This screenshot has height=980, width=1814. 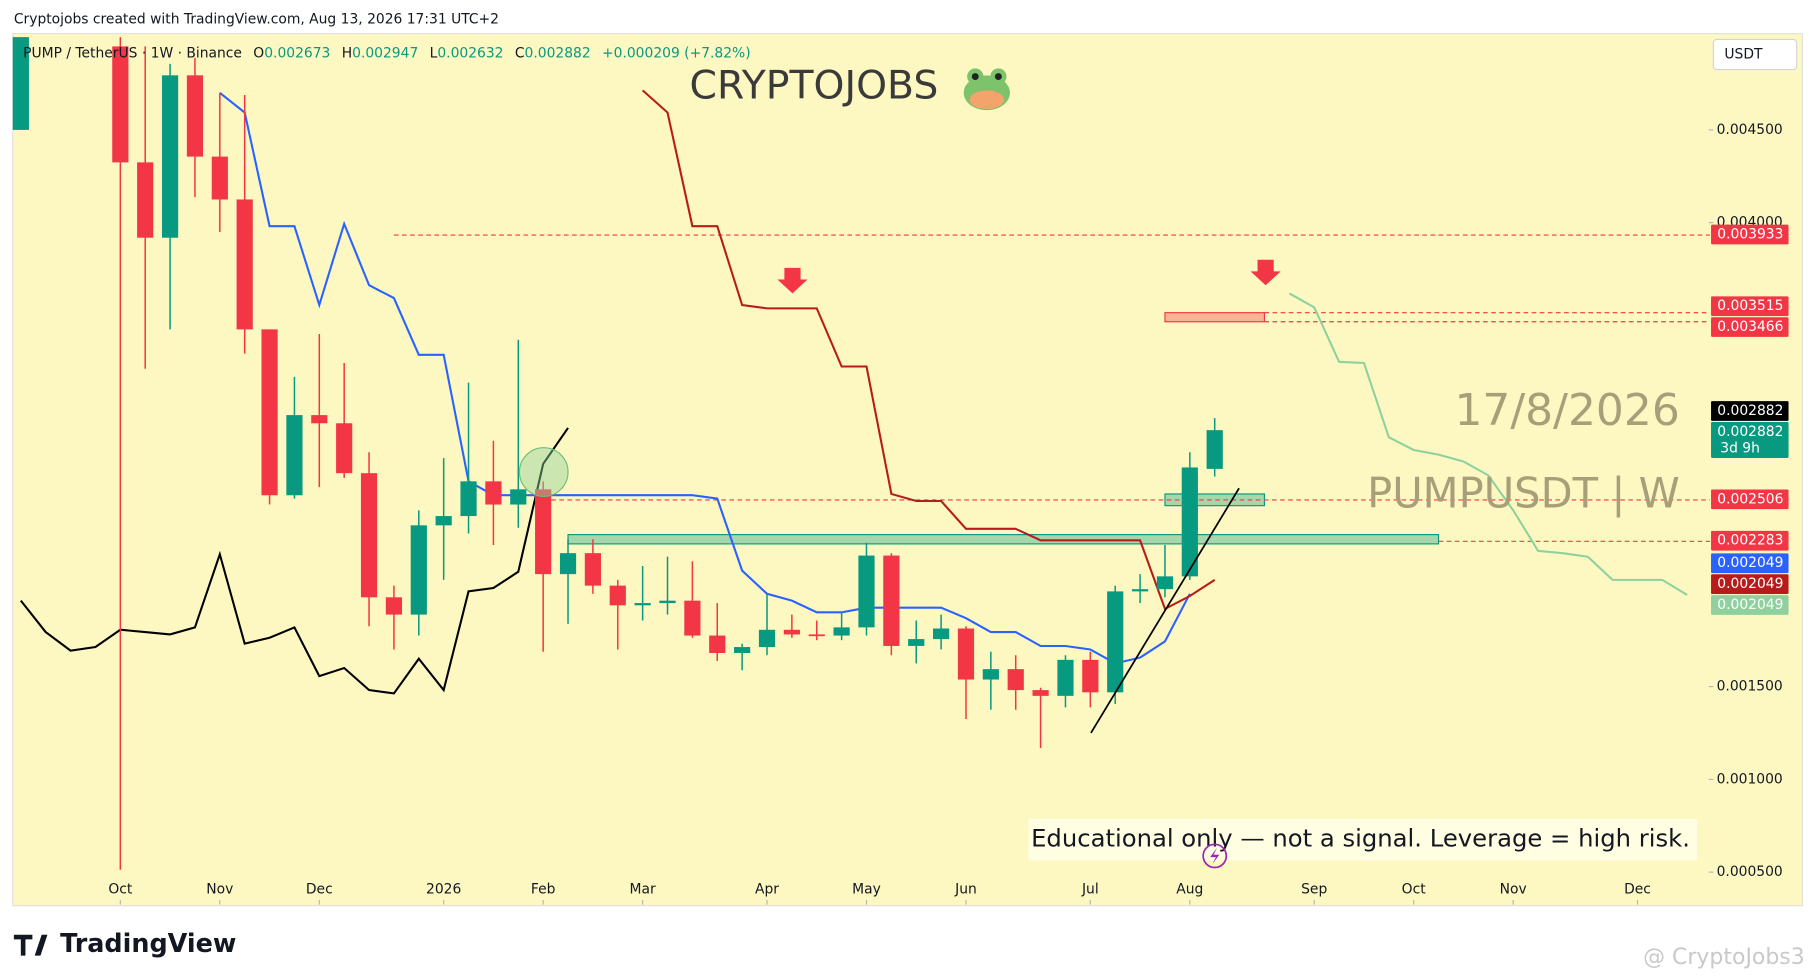 I want to click on currency: USDT, so click(x=1743, y=54).